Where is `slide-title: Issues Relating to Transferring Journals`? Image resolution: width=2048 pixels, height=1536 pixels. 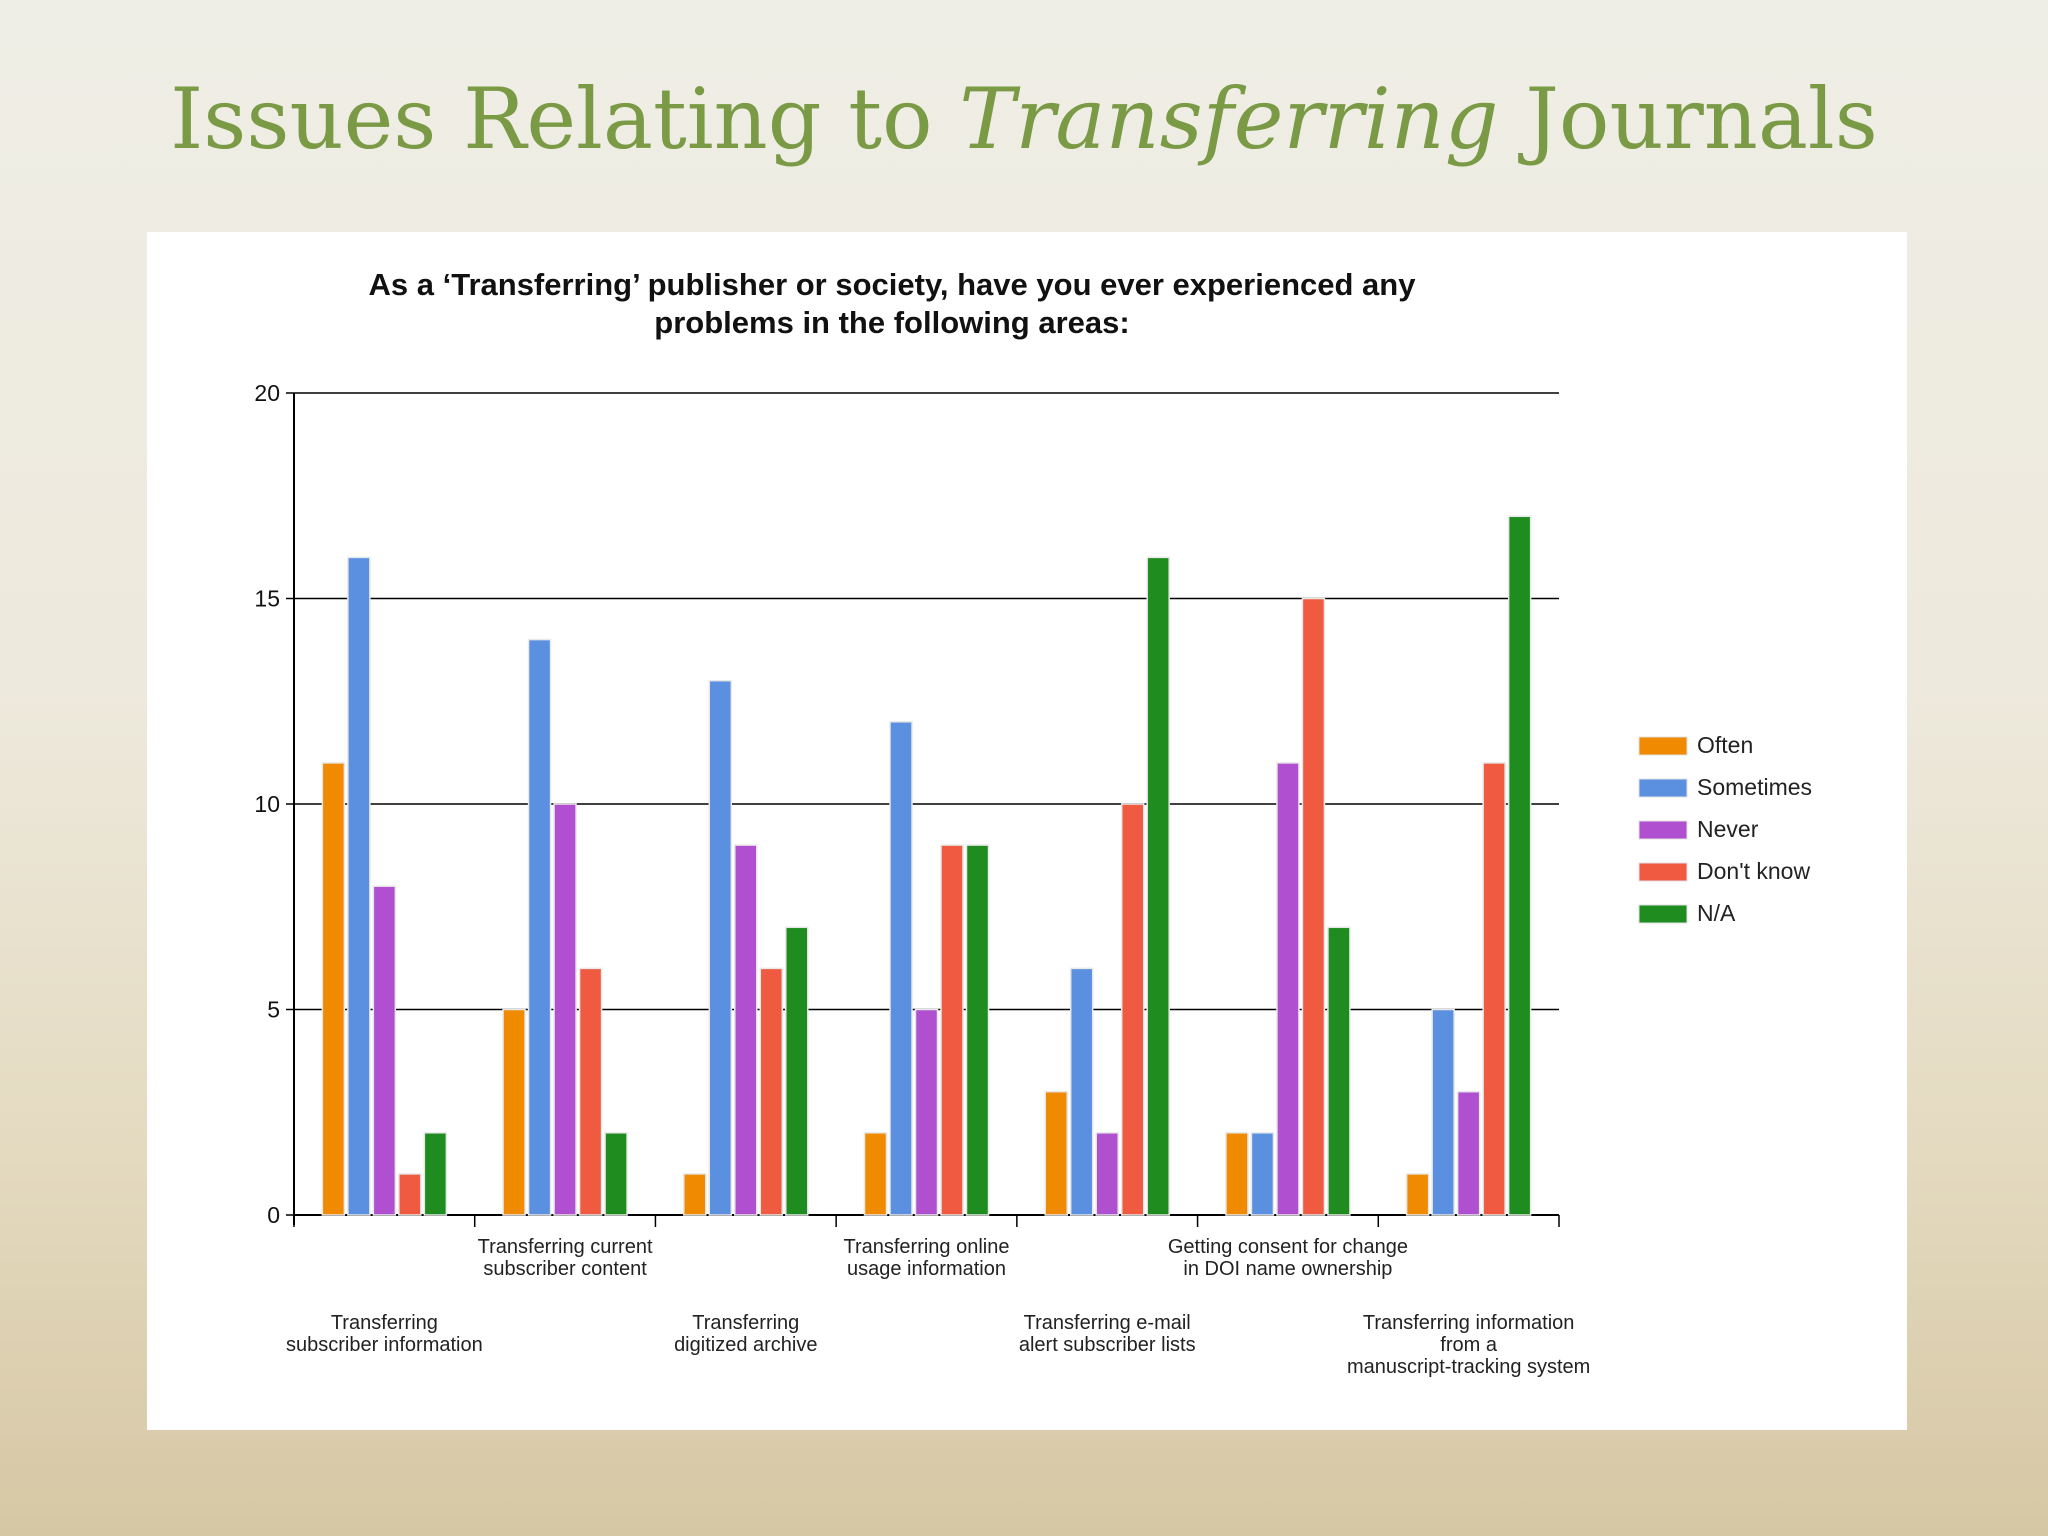 slide-title: Issues Relating to Transferring Journals is located at coordinates (1024, 119).